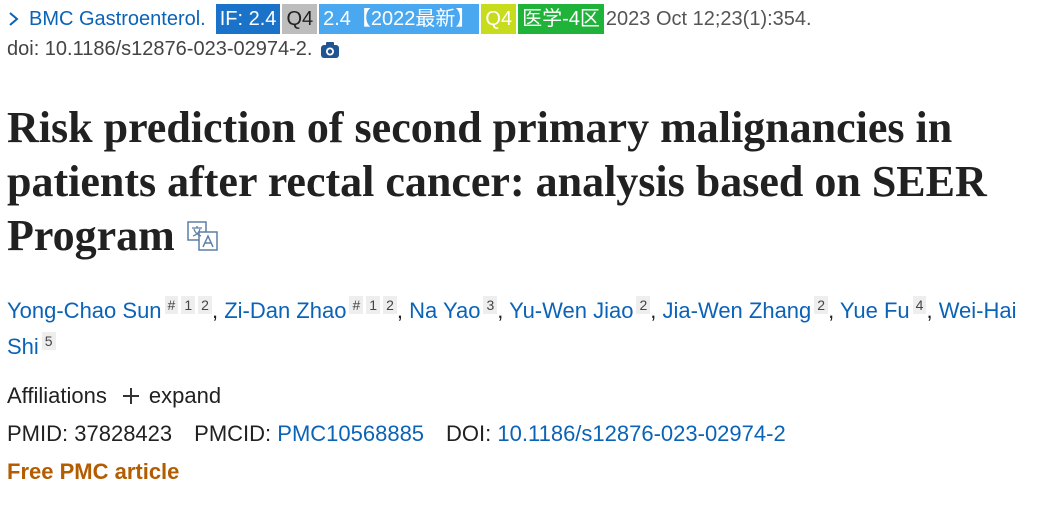 The width and height of the screenshot is (1057, 511). What do you see at coordinates (93, 471) in the screenshot?
I see `free-article-label: Free PMC article` at bounding box center [93, 471].